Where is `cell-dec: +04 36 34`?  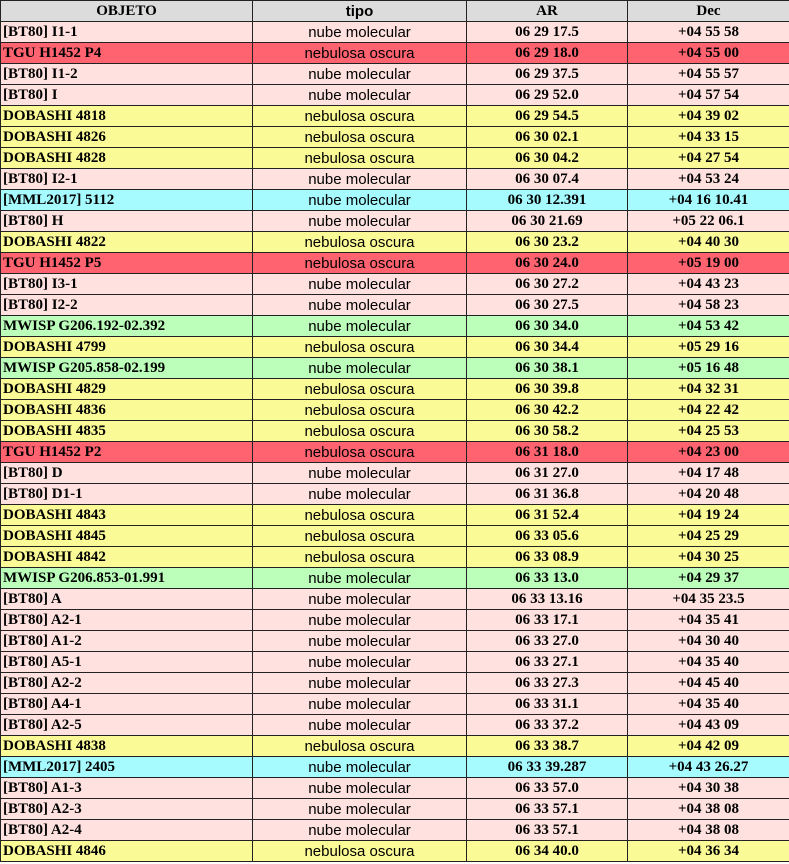 cell-dec: +04 36 34 is located at coordinates (708, 851).